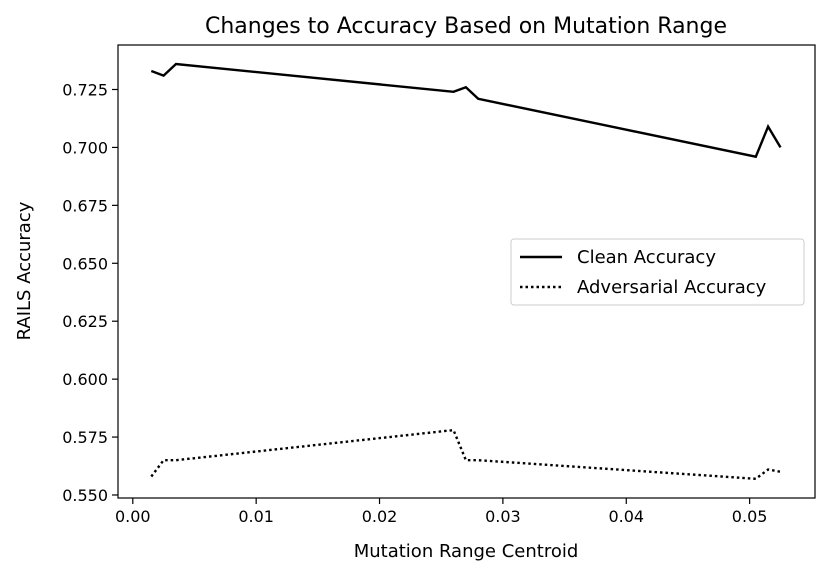 The width and height of the screenshot is (830, 577). What do you see at coordinates (466, 551) in the screenshot?
I see `x-axis-label: Mutation Range Centroid` at bounding box center [466, 551].